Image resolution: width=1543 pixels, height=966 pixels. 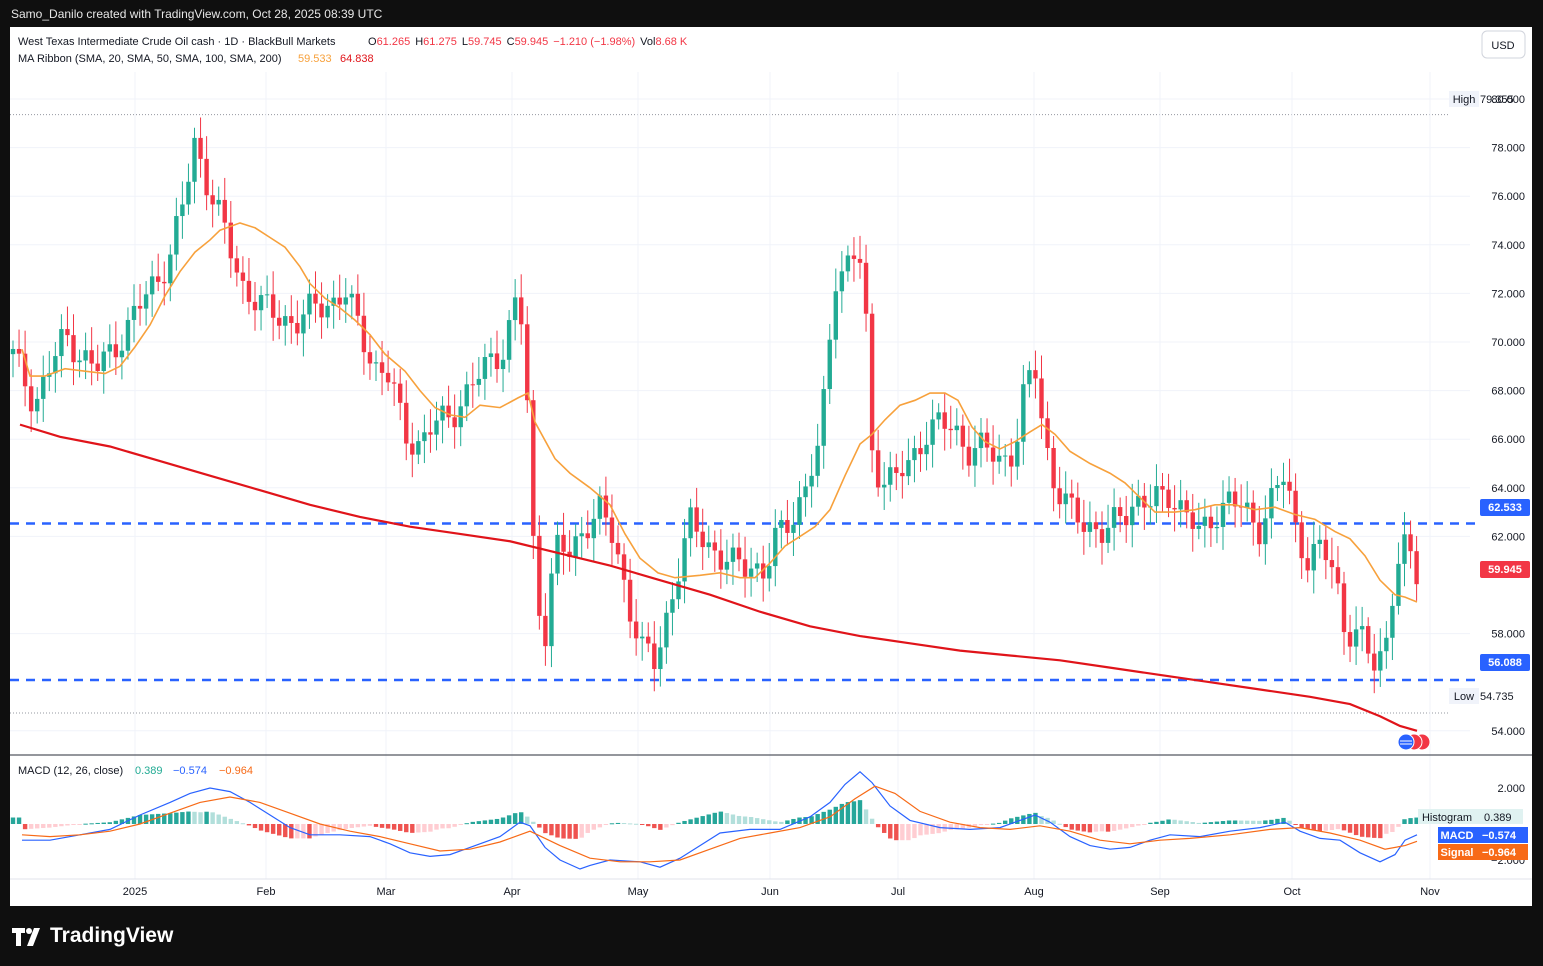 What do you see at coordinates (465, 42) in the screenshot?
I see `ohlc-key-L: L` at bounding box center [465, 42].